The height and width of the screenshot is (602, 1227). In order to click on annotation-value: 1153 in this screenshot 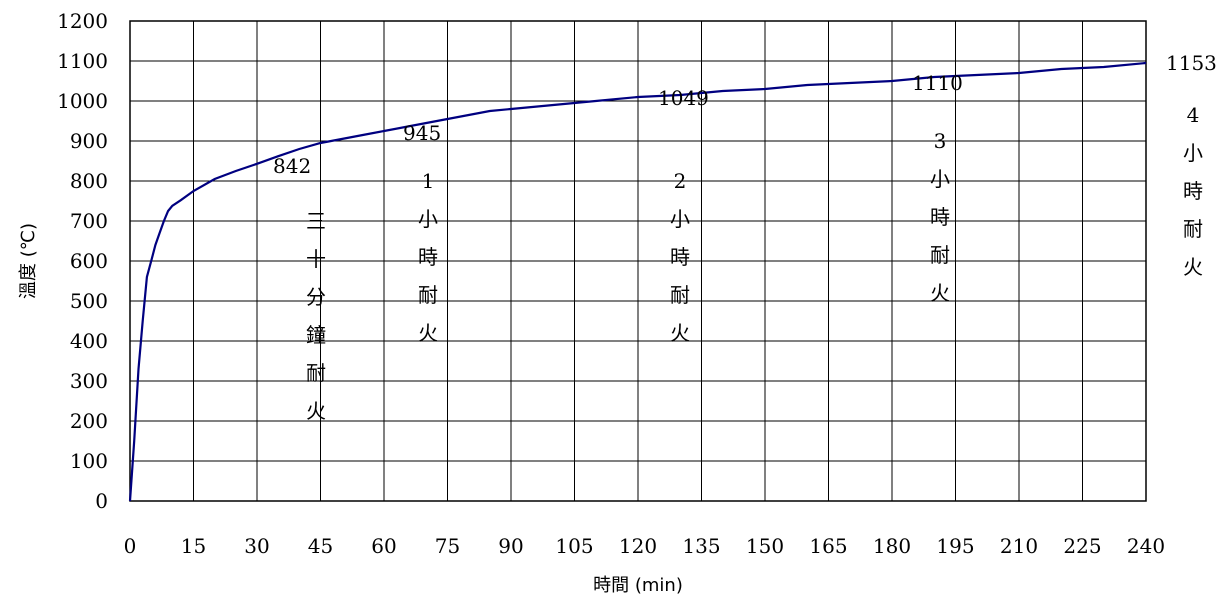, I will do `click(1191, 63)`.